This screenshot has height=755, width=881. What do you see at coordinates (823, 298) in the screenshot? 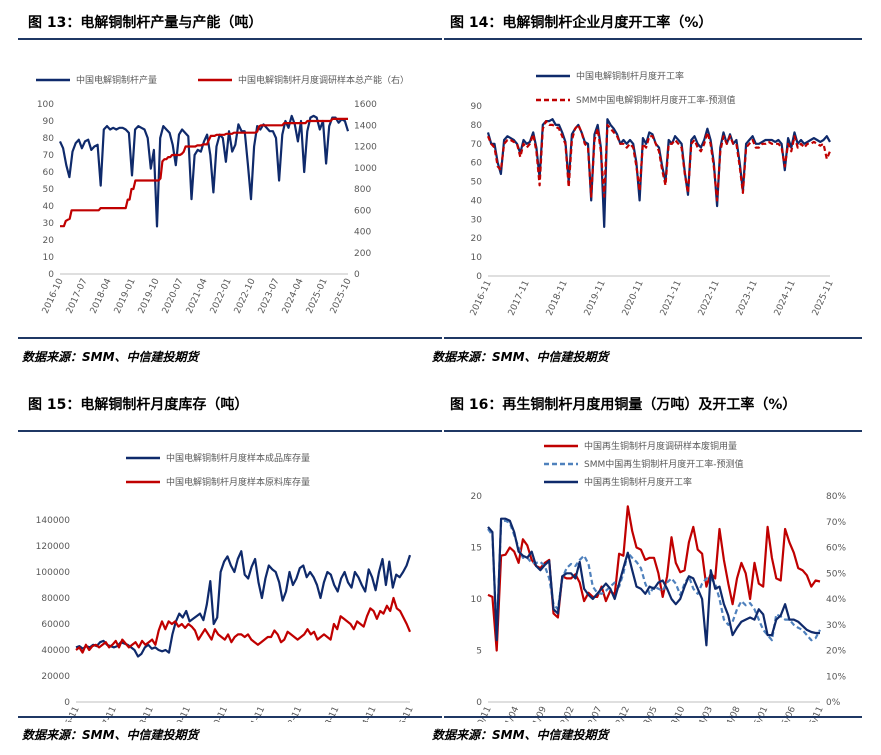
I see `x-tick-label: 2025-11` at bounding box center [823, 298].